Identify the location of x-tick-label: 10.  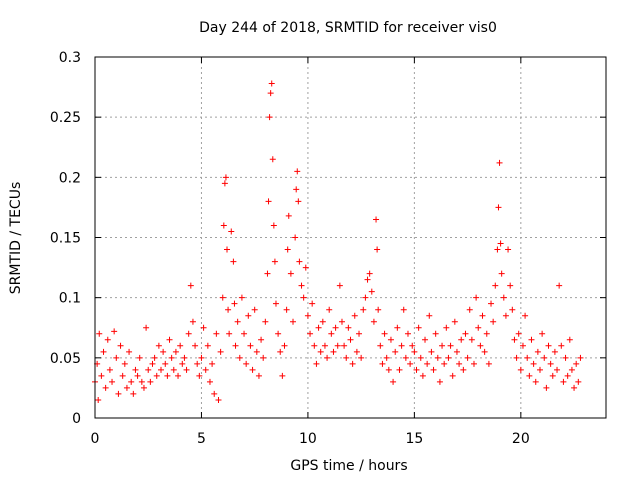
(308, 439).